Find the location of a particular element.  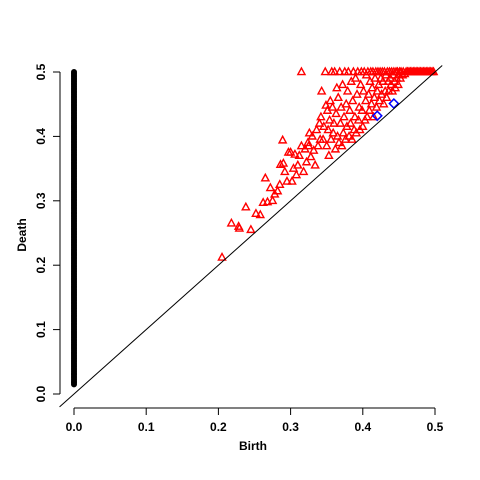

y-tick-label: 0.5 is located at coordinates (41, 71).